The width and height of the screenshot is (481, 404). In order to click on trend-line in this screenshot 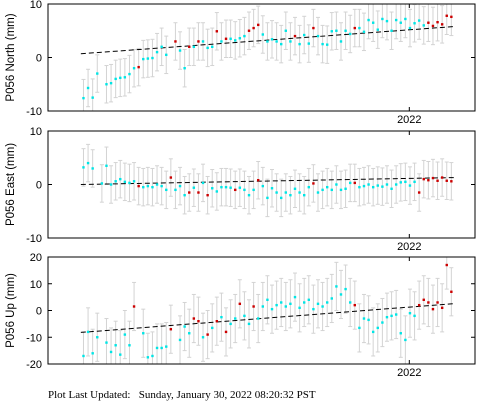, I will do `click(268, 40)`.